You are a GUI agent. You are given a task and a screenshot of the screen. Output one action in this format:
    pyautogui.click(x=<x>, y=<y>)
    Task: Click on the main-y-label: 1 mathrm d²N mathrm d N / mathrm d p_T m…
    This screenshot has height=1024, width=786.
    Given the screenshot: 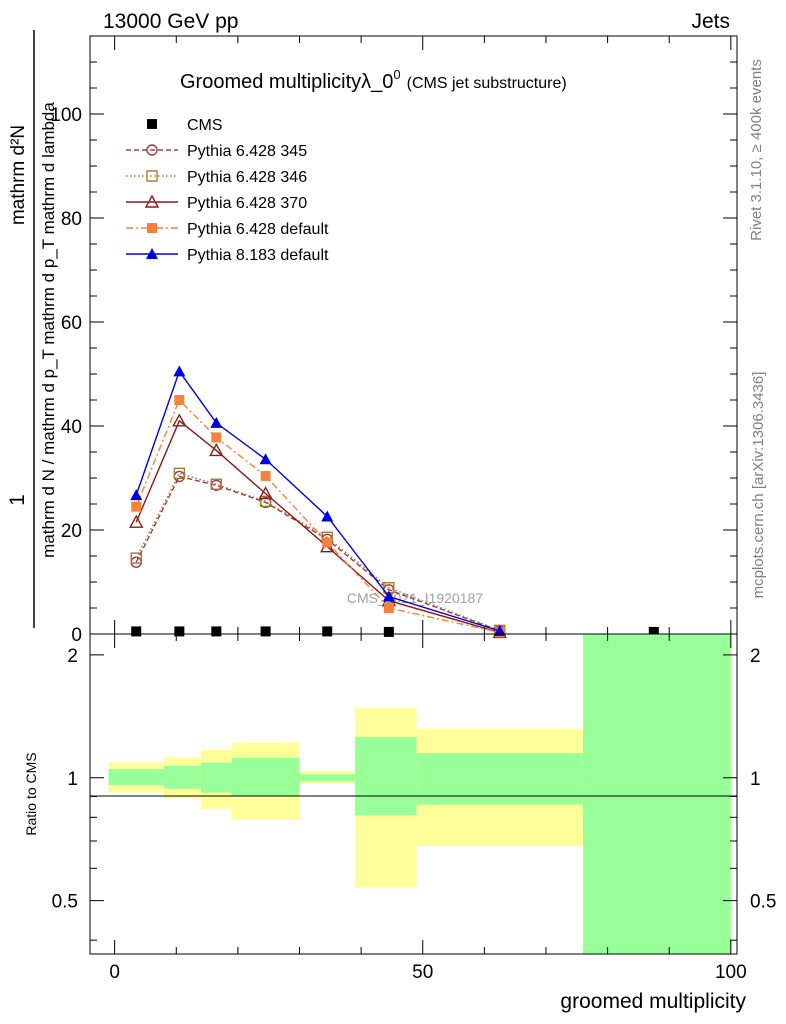 What is the action you would take?
    pyautogui.click(x=32, y=329)
    